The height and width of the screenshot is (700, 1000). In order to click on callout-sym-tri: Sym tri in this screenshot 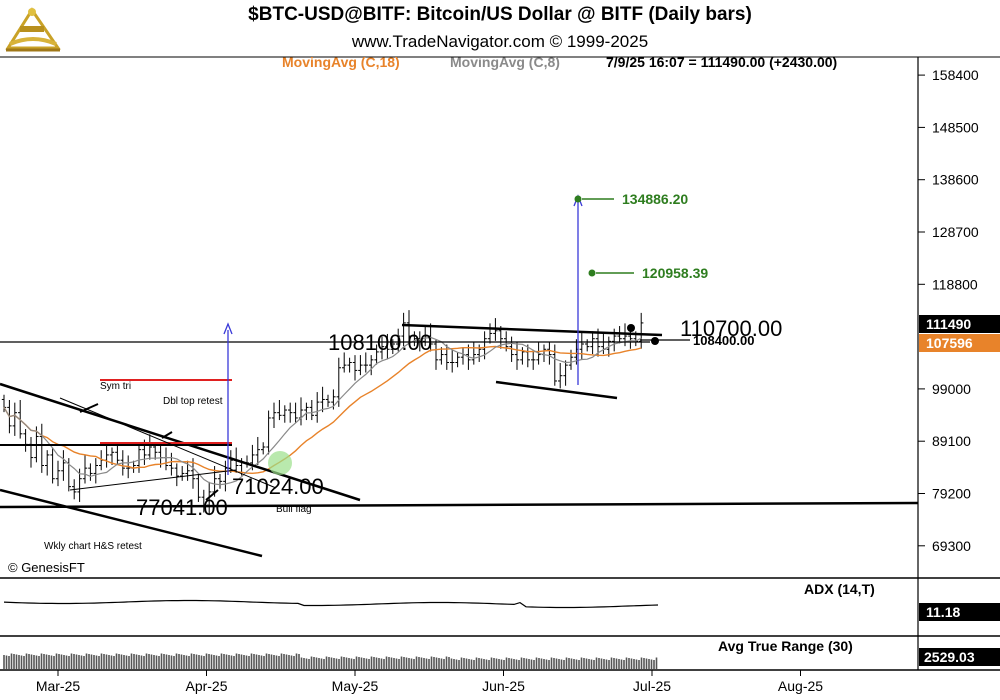, I will do `click(115, 386)`.